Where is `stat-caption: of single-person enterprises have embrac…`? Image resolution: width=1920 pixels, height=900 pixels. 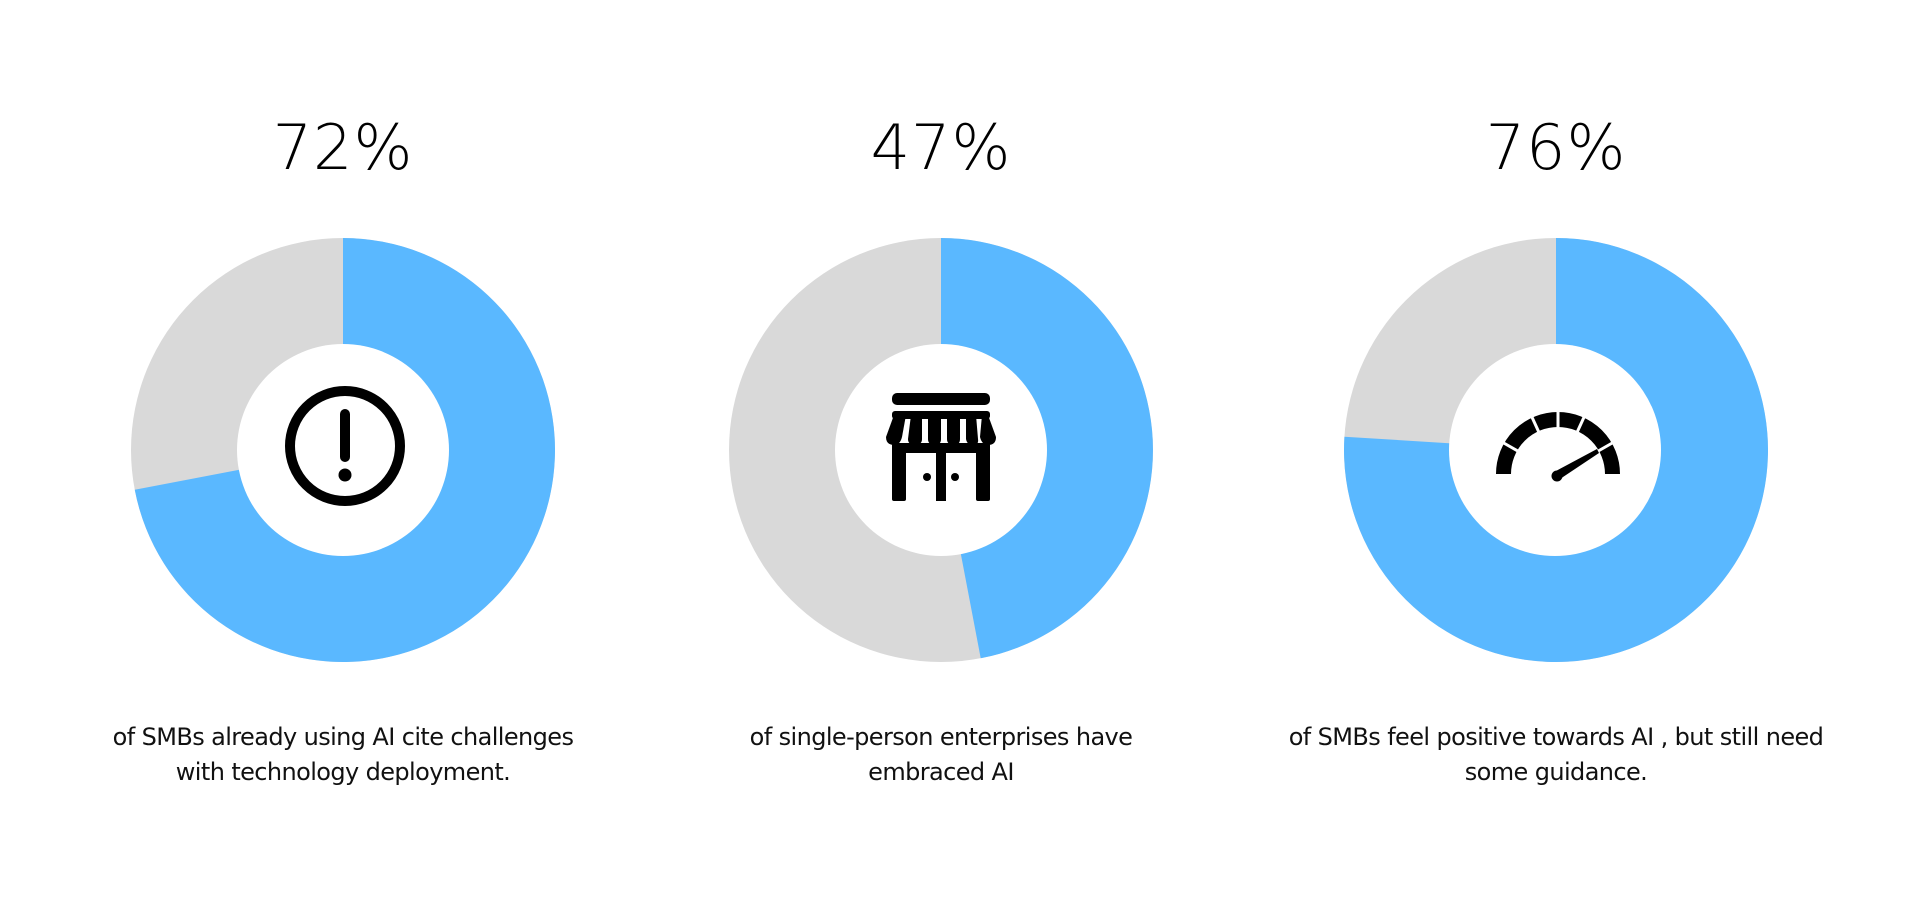 stat-caption: of single-person enterprises have embrac… is located at coordinates (941, 755).